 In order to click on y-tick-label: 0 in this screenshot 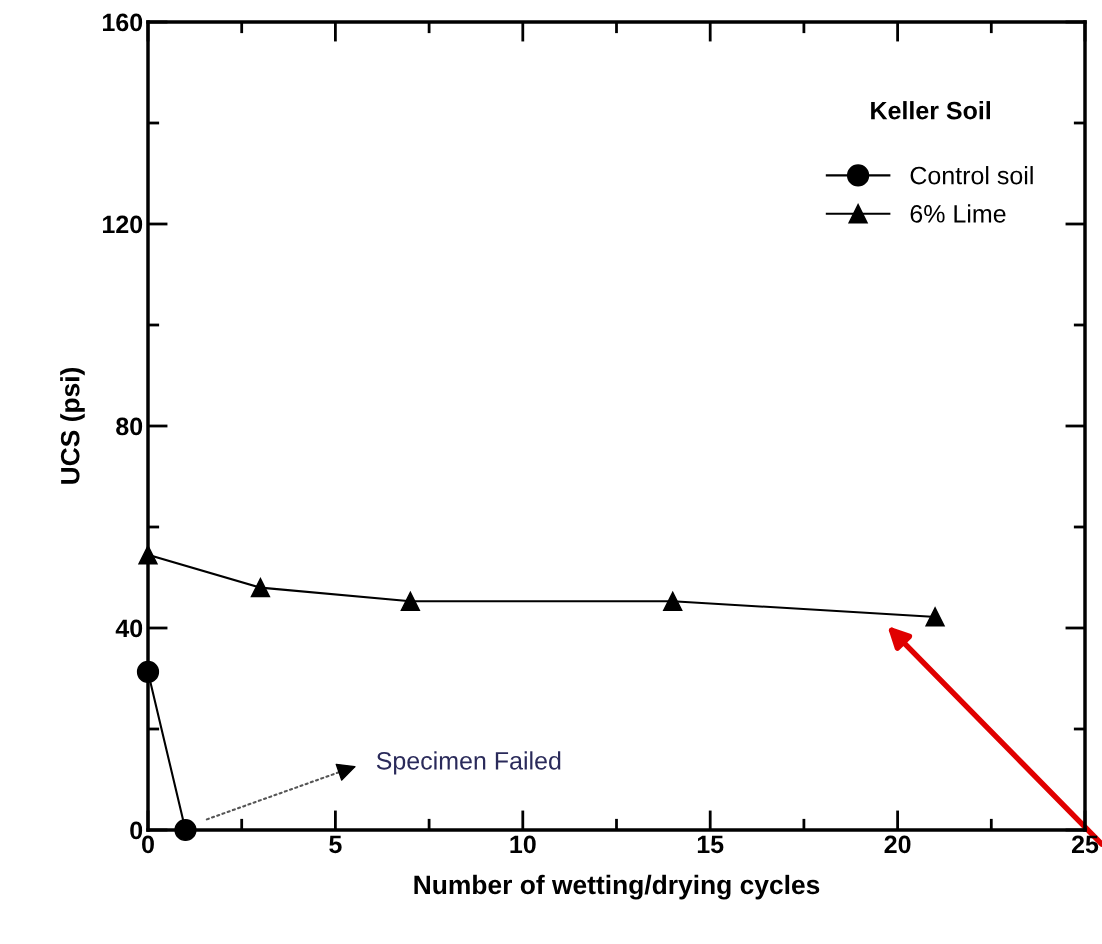, I will do `click(136, 830)`.